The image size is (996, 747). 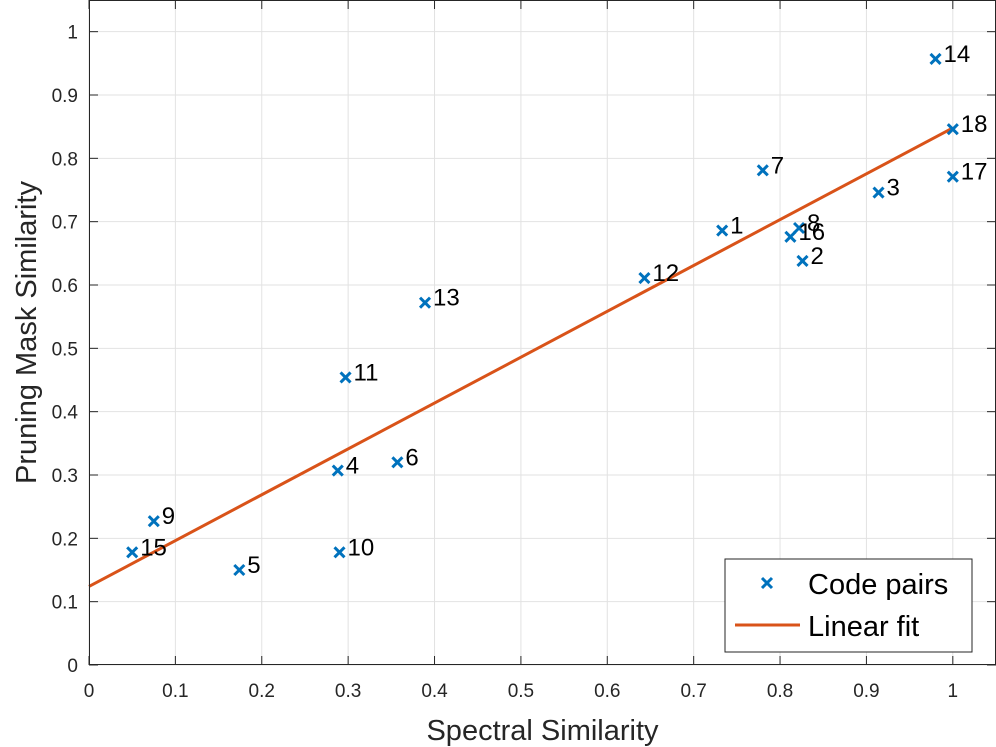 I want to click on x-tick-label: 0.4, so click(x=434, y=691).